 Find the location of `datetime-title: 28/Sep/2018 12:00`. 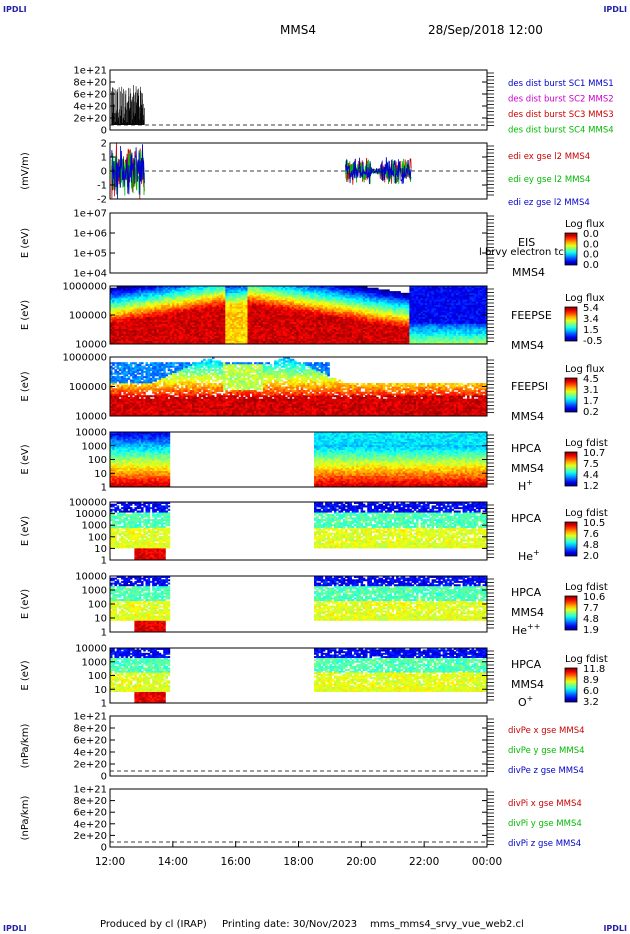

datetime-title: 28/Sep/2018 12:00 is located at coordinates (485, 30).